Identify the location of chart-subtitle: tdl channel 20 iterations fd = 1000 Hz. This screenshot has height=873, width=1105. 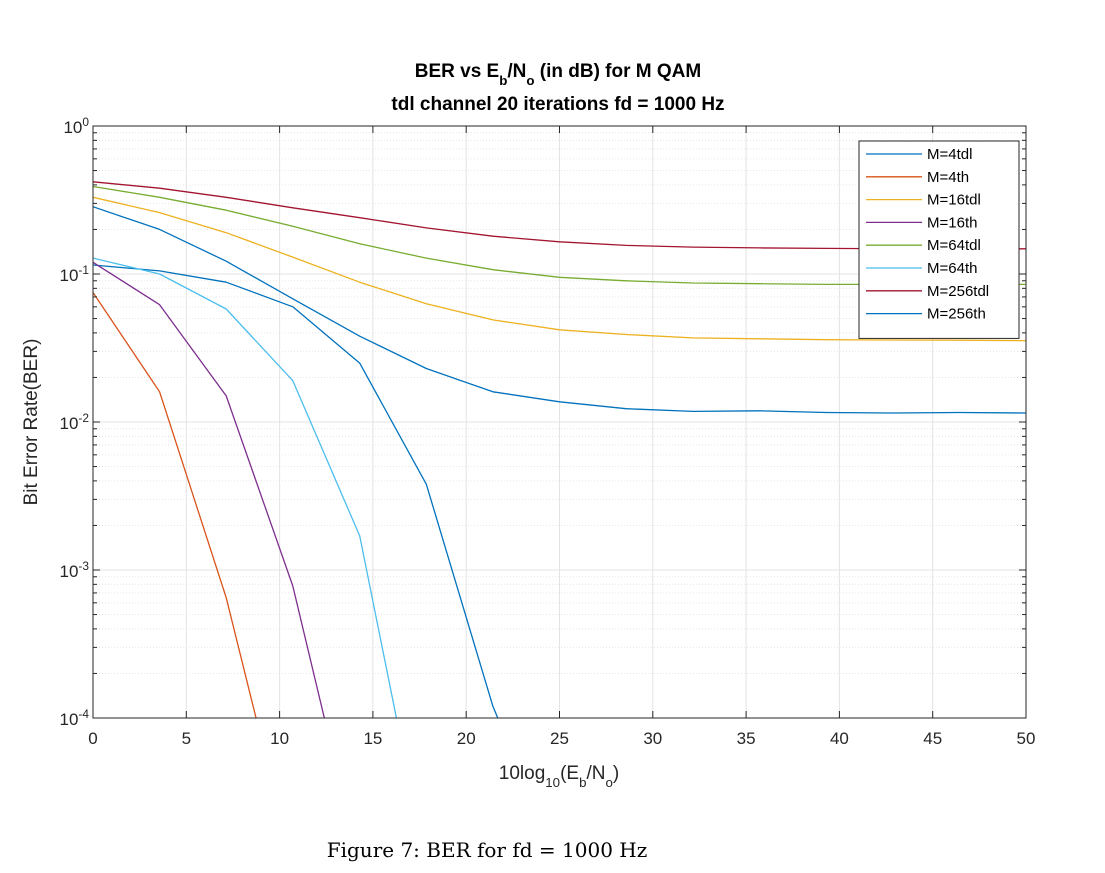
(557, 104).